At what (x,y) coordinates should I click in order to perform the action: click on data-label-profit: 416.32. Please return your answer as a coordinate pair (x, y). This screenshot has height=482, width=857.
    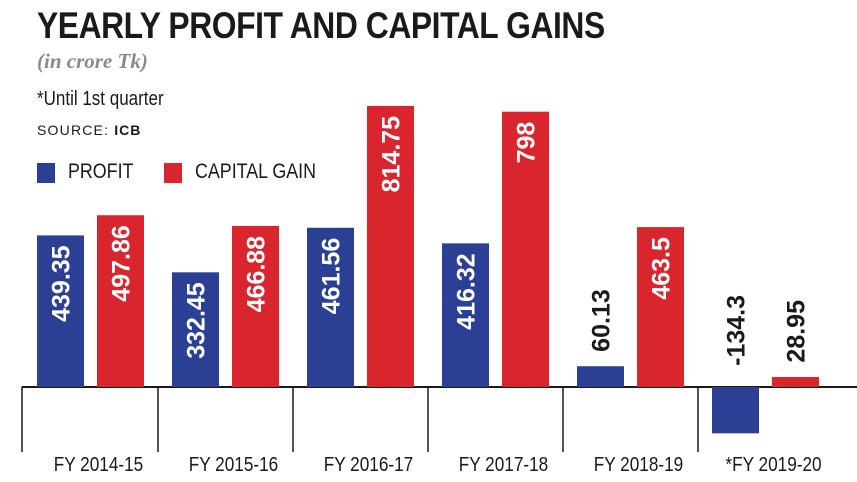
    Looking at the image, I should click on (467, 291).